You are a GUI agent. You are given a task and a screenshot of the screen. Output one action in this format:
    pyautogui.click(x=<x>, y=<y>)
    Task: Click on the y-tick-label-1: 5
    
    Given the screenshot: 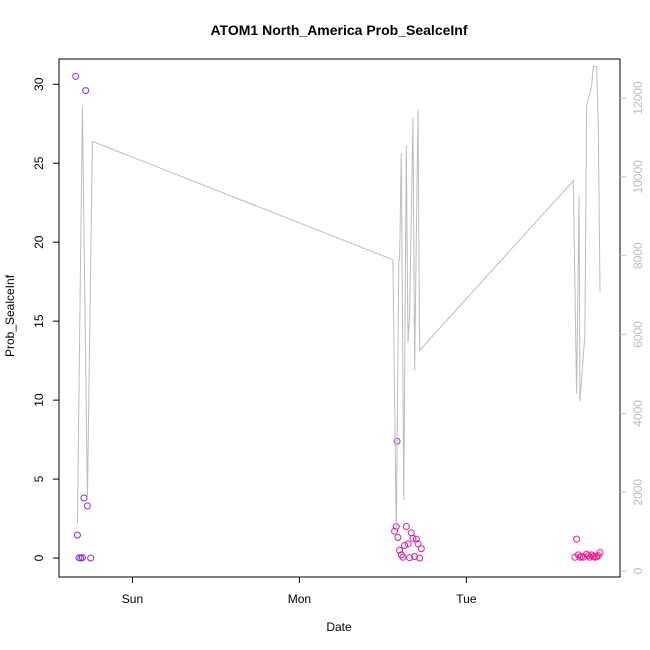 What is the action you would take?
    pyautogui.click(x=39, y=478)
    